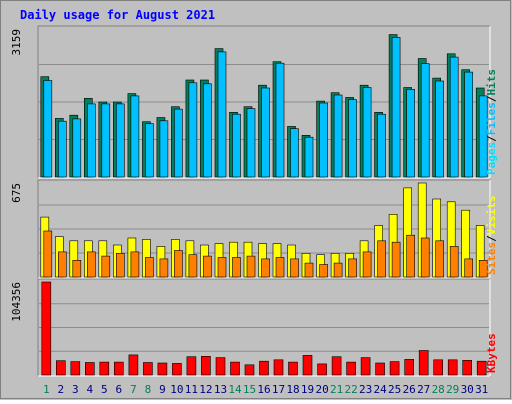 Image resolution: width=512 pixels, height=404 pixels. Describe the element at coordinates (467, 389) in the screenshot. I see `x-tick-label-day-30: 30` at that location.